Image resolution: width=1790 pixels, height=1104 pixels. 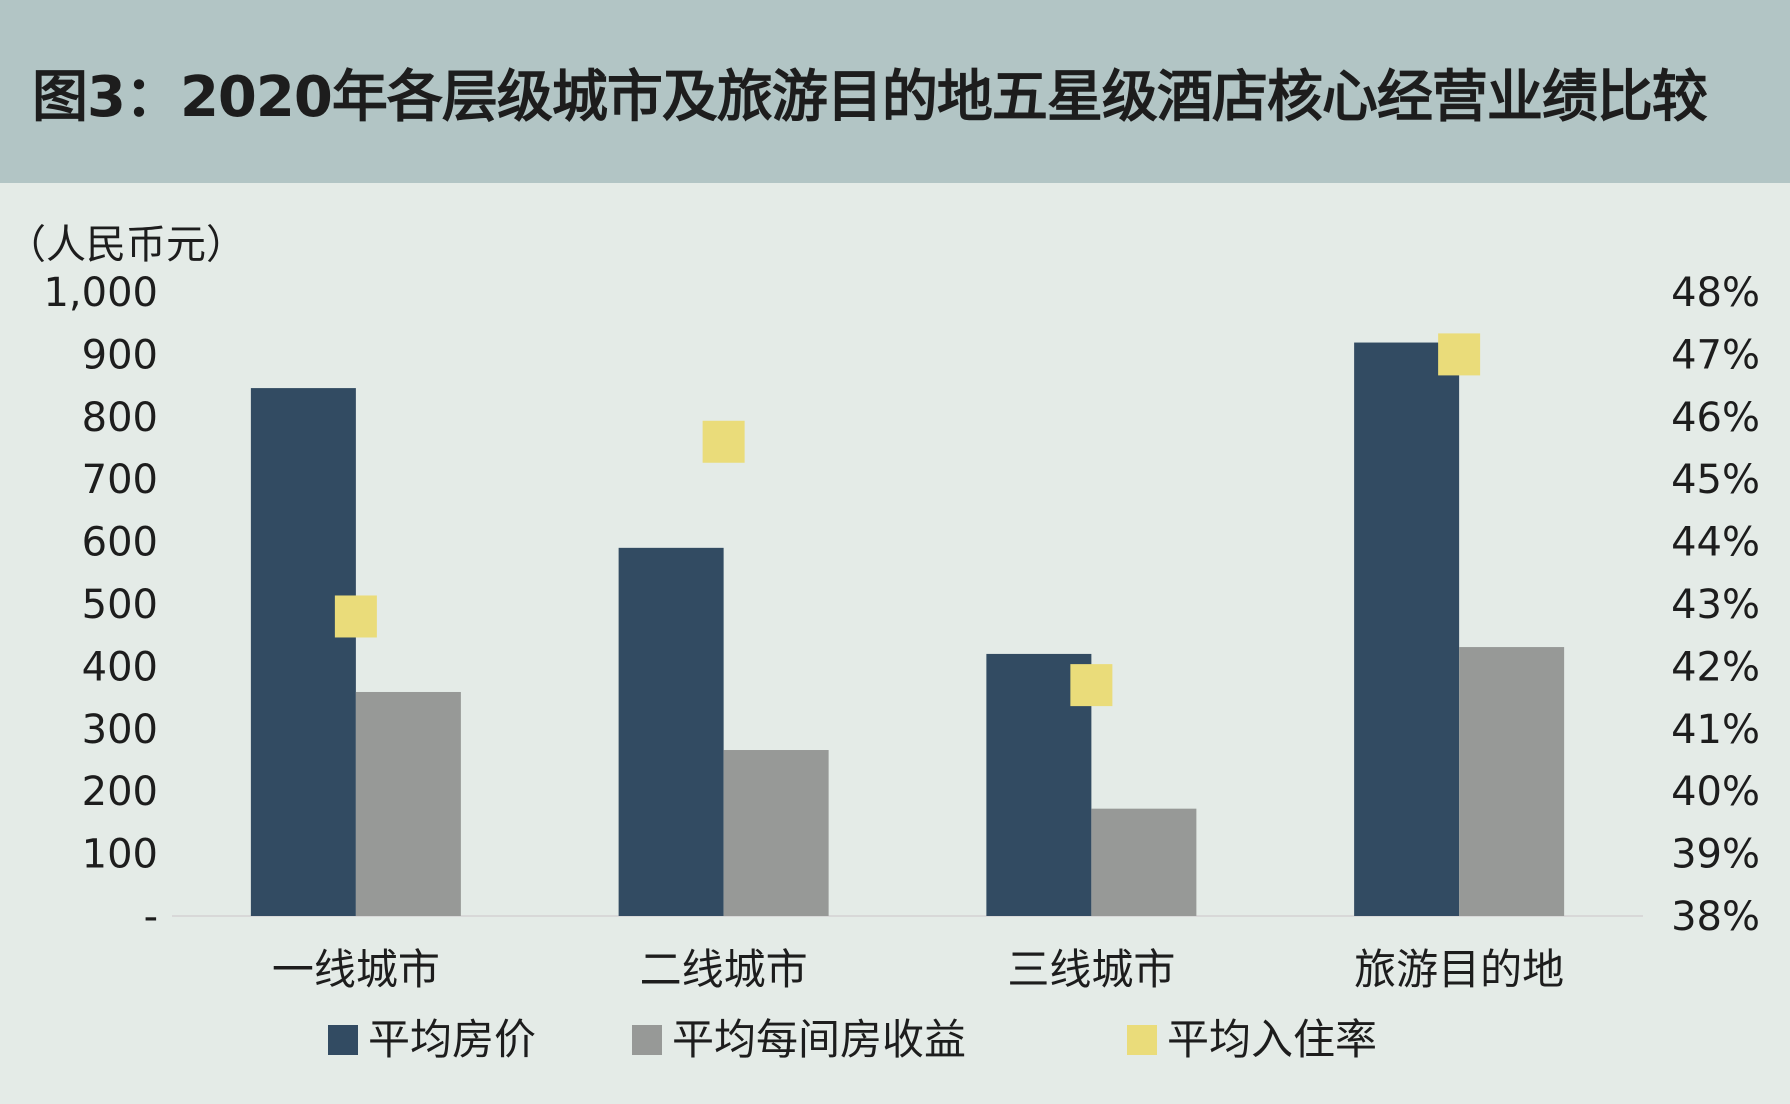 I want to click on y2-tick-label: 38%, so click(x=1715, y=917).